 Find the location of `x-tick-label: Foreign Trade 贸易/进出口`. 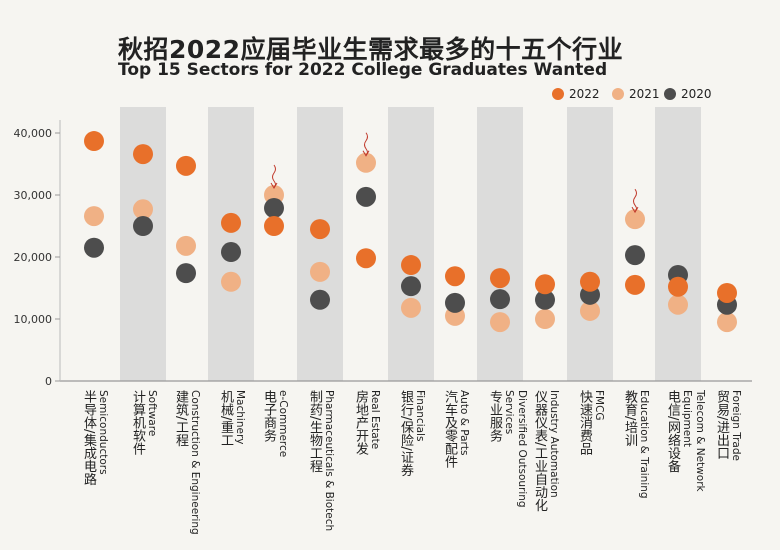

x-tick-label: Foreign Trade 贸易/进出口 is located at coordinates (728, 425).